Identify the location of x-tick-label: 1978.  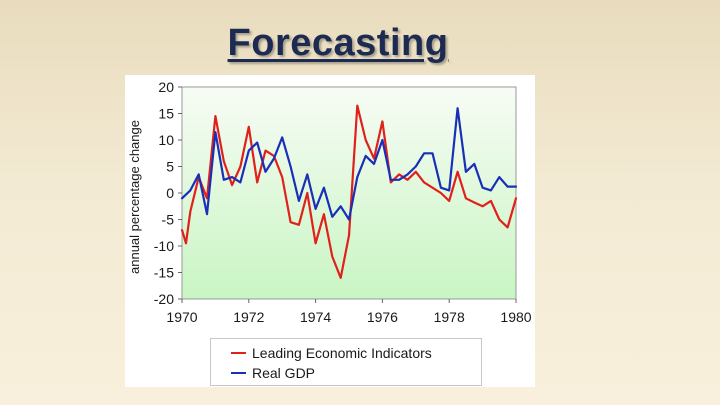
(449, 317).